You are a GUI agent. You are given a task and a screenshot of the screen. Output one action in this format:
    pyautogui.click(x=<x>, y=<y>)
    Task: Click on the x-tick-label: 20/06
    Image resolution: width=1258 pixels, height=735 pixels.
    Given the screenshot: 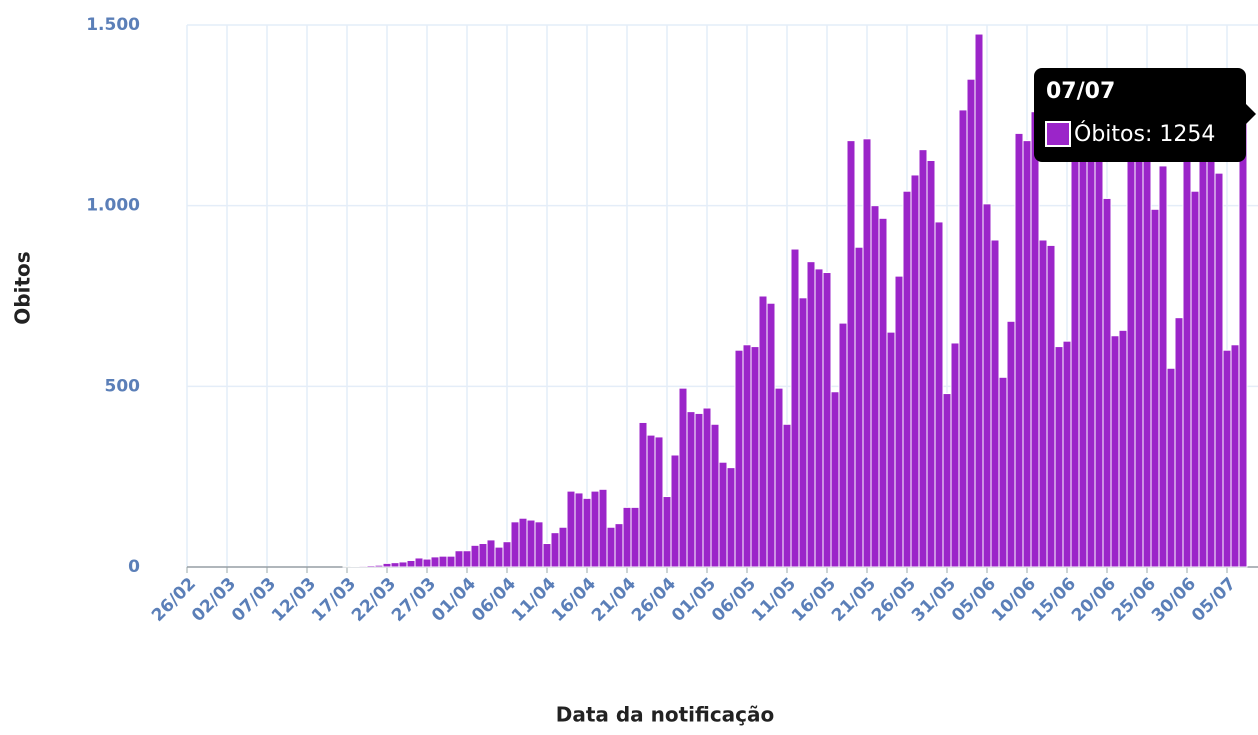 What is the action you would take?
    pyautogui.click(x=1094, y=600)
    